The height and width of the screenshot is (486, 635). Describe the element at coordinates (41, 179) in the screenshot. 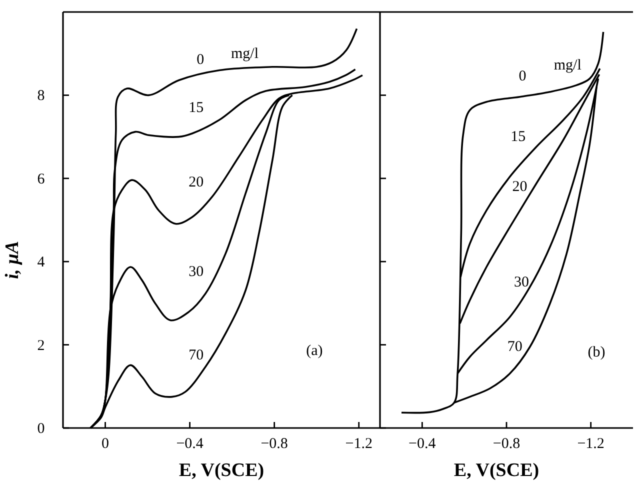

I see `y-tick-label: 6` at that location.